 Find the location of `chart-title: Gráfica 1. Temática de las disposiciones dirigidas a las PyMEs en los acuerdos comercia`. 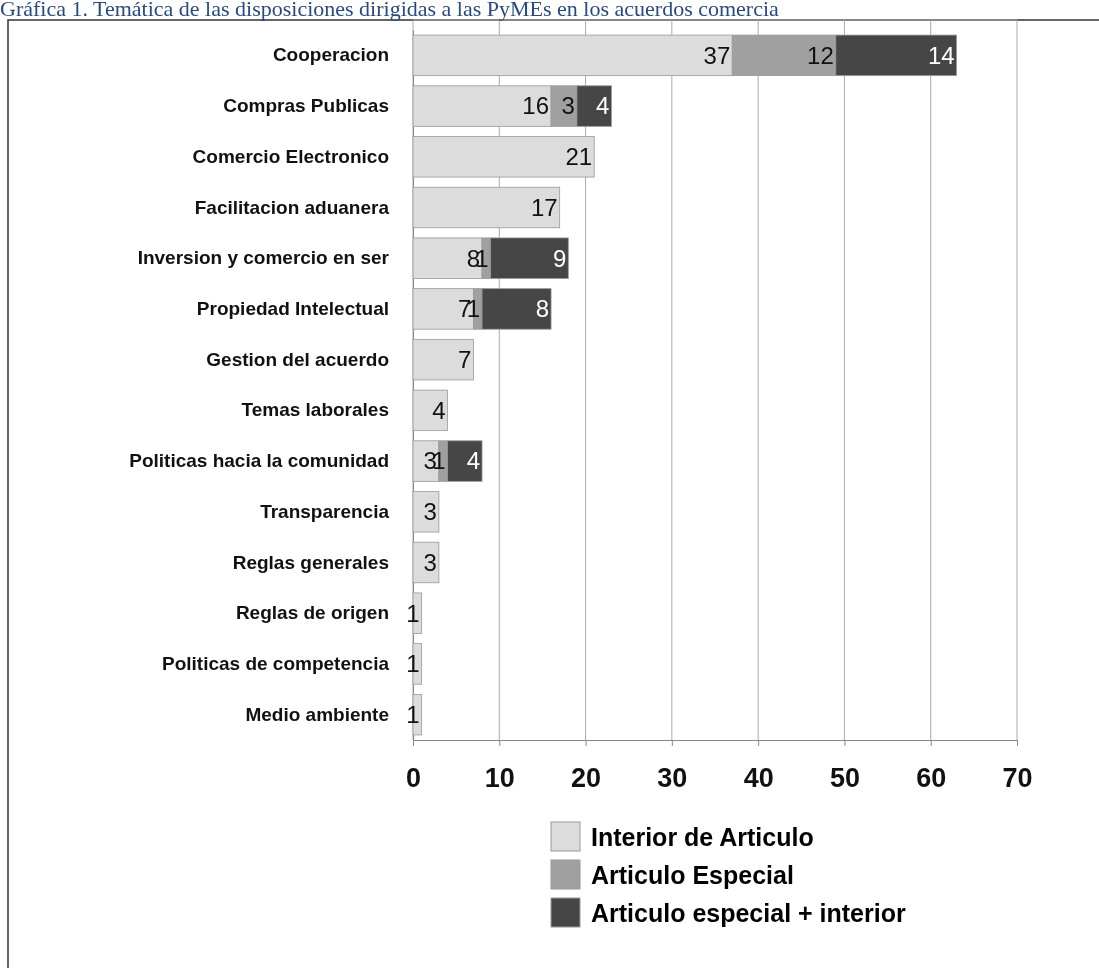

chart-title: Gráfica 1. Temática de las disposiciones dirigidas a las PyMEs en los acuerdos comercia is located at coordinates (390, 10).